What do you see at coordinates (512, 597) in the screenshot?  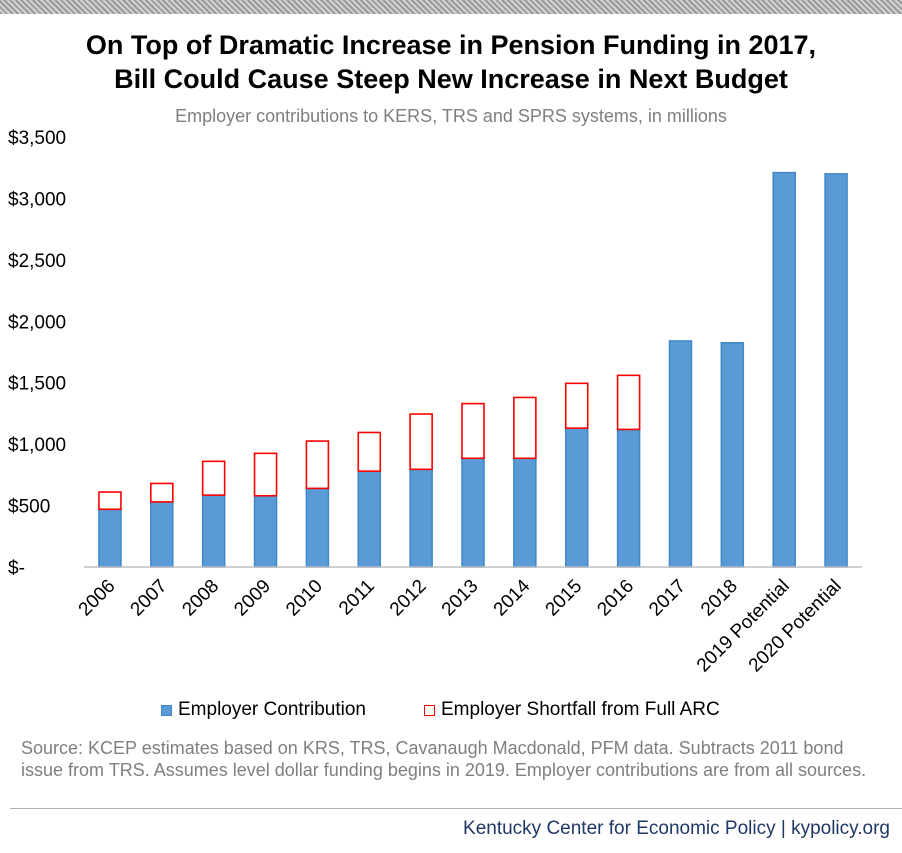 I see `x-tick-label: 2014` at bounding box center [512, 597].